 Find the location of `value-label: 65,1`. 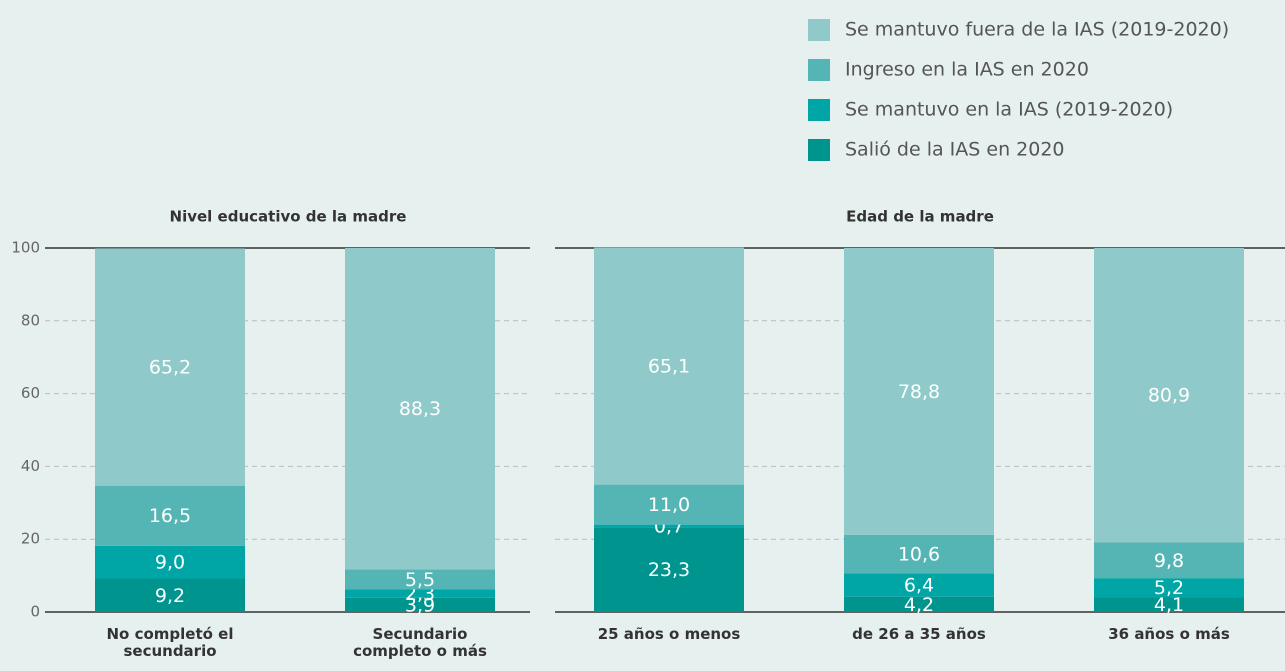

value-label: 65,1 is located at coordinates (669, 367).